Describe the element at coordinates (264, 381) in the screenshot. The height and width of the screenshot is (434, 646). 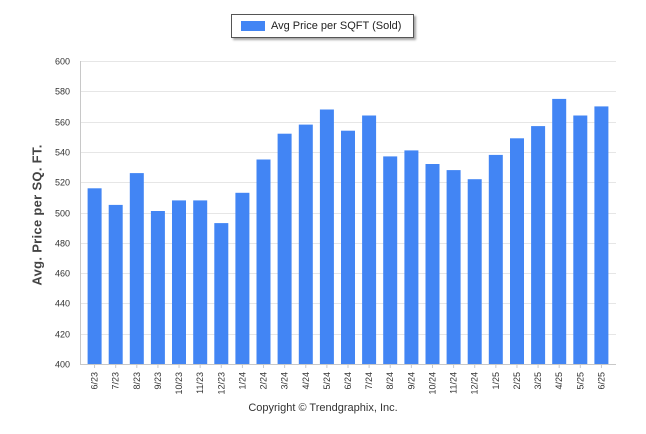
I see `x-tick-label: 2/24` at that location.